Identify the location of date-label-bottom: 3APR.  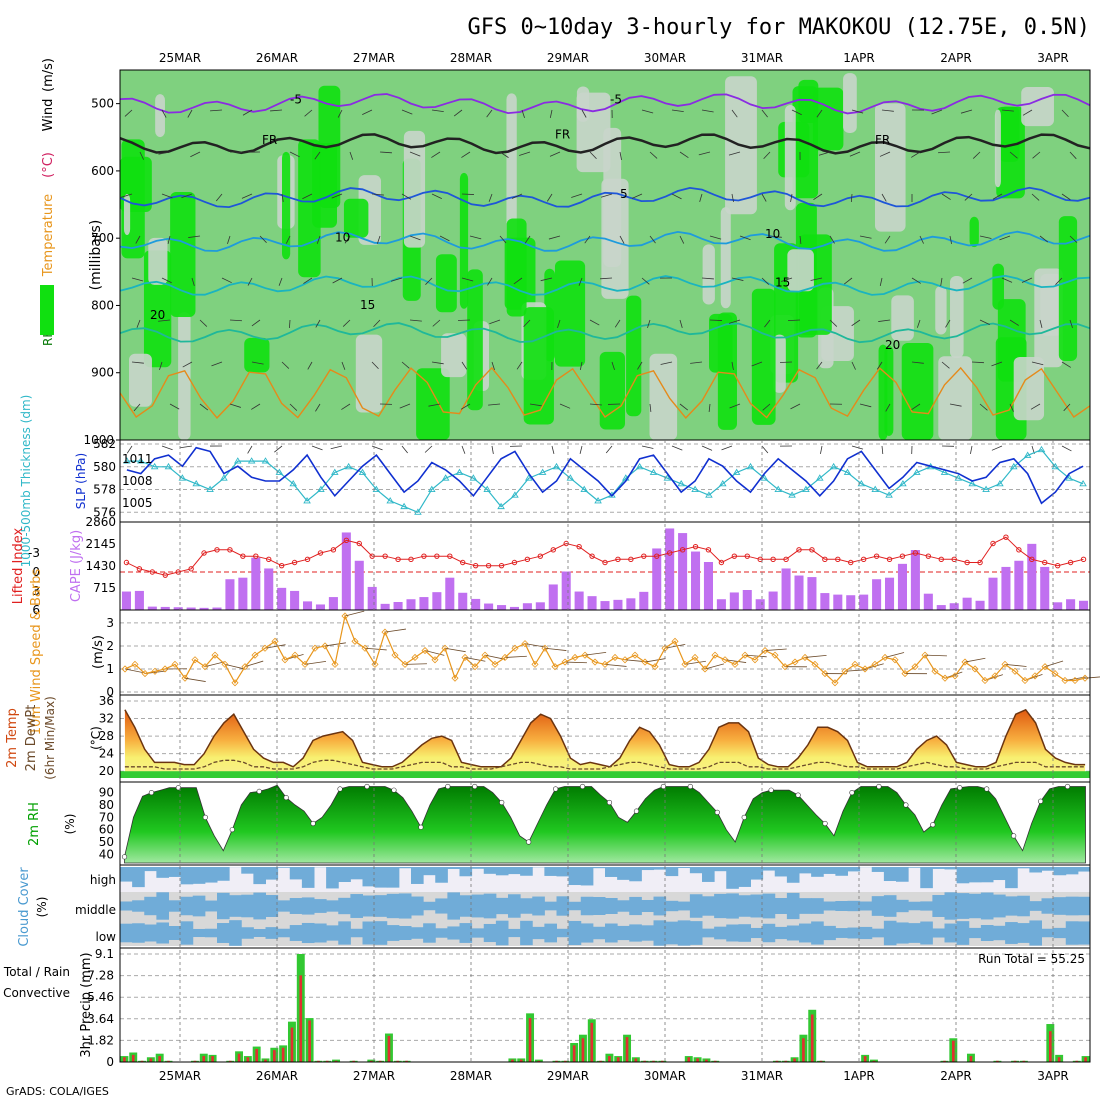
(1052, 1076).